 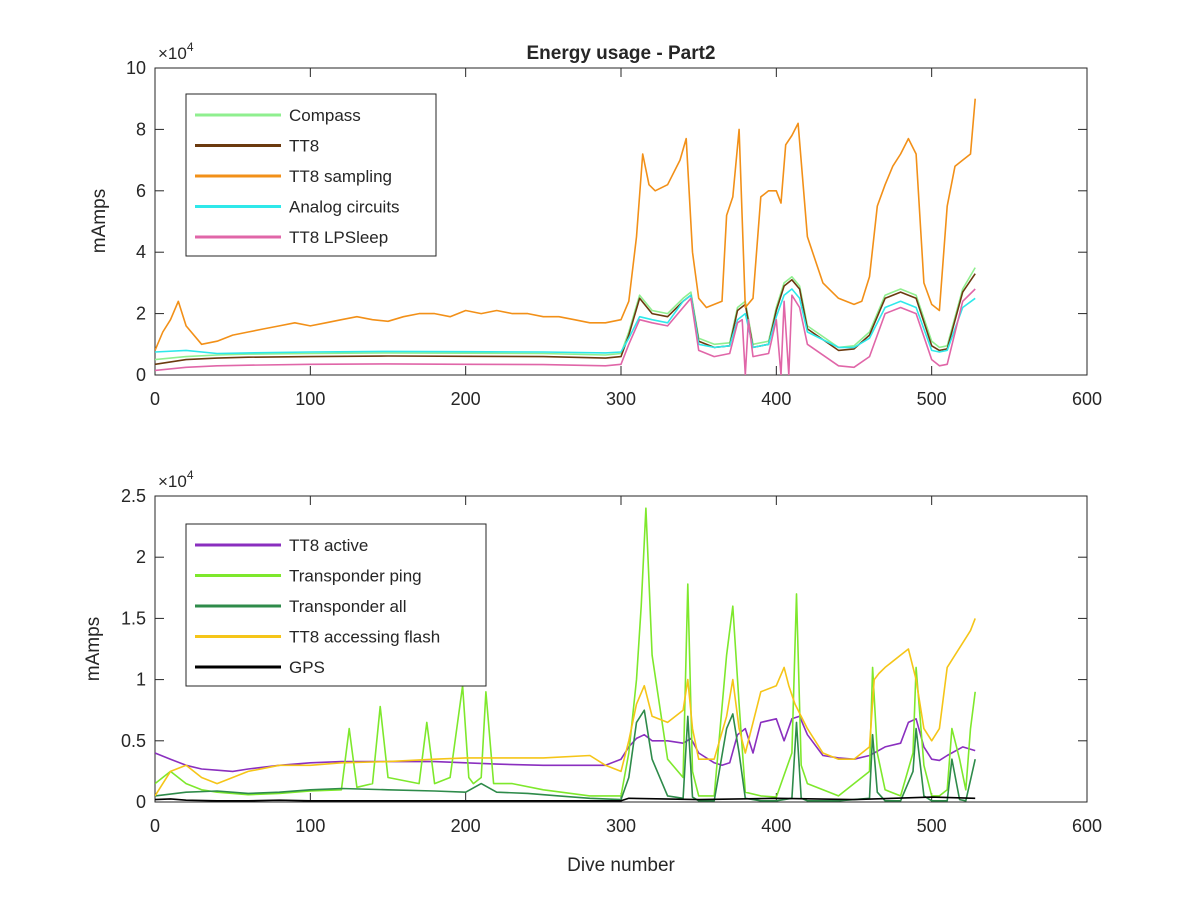 What do you see at coordinates (141, 680) in the screenshot?
I see `y-tick-label: 1` at bounding box center [141, 680].